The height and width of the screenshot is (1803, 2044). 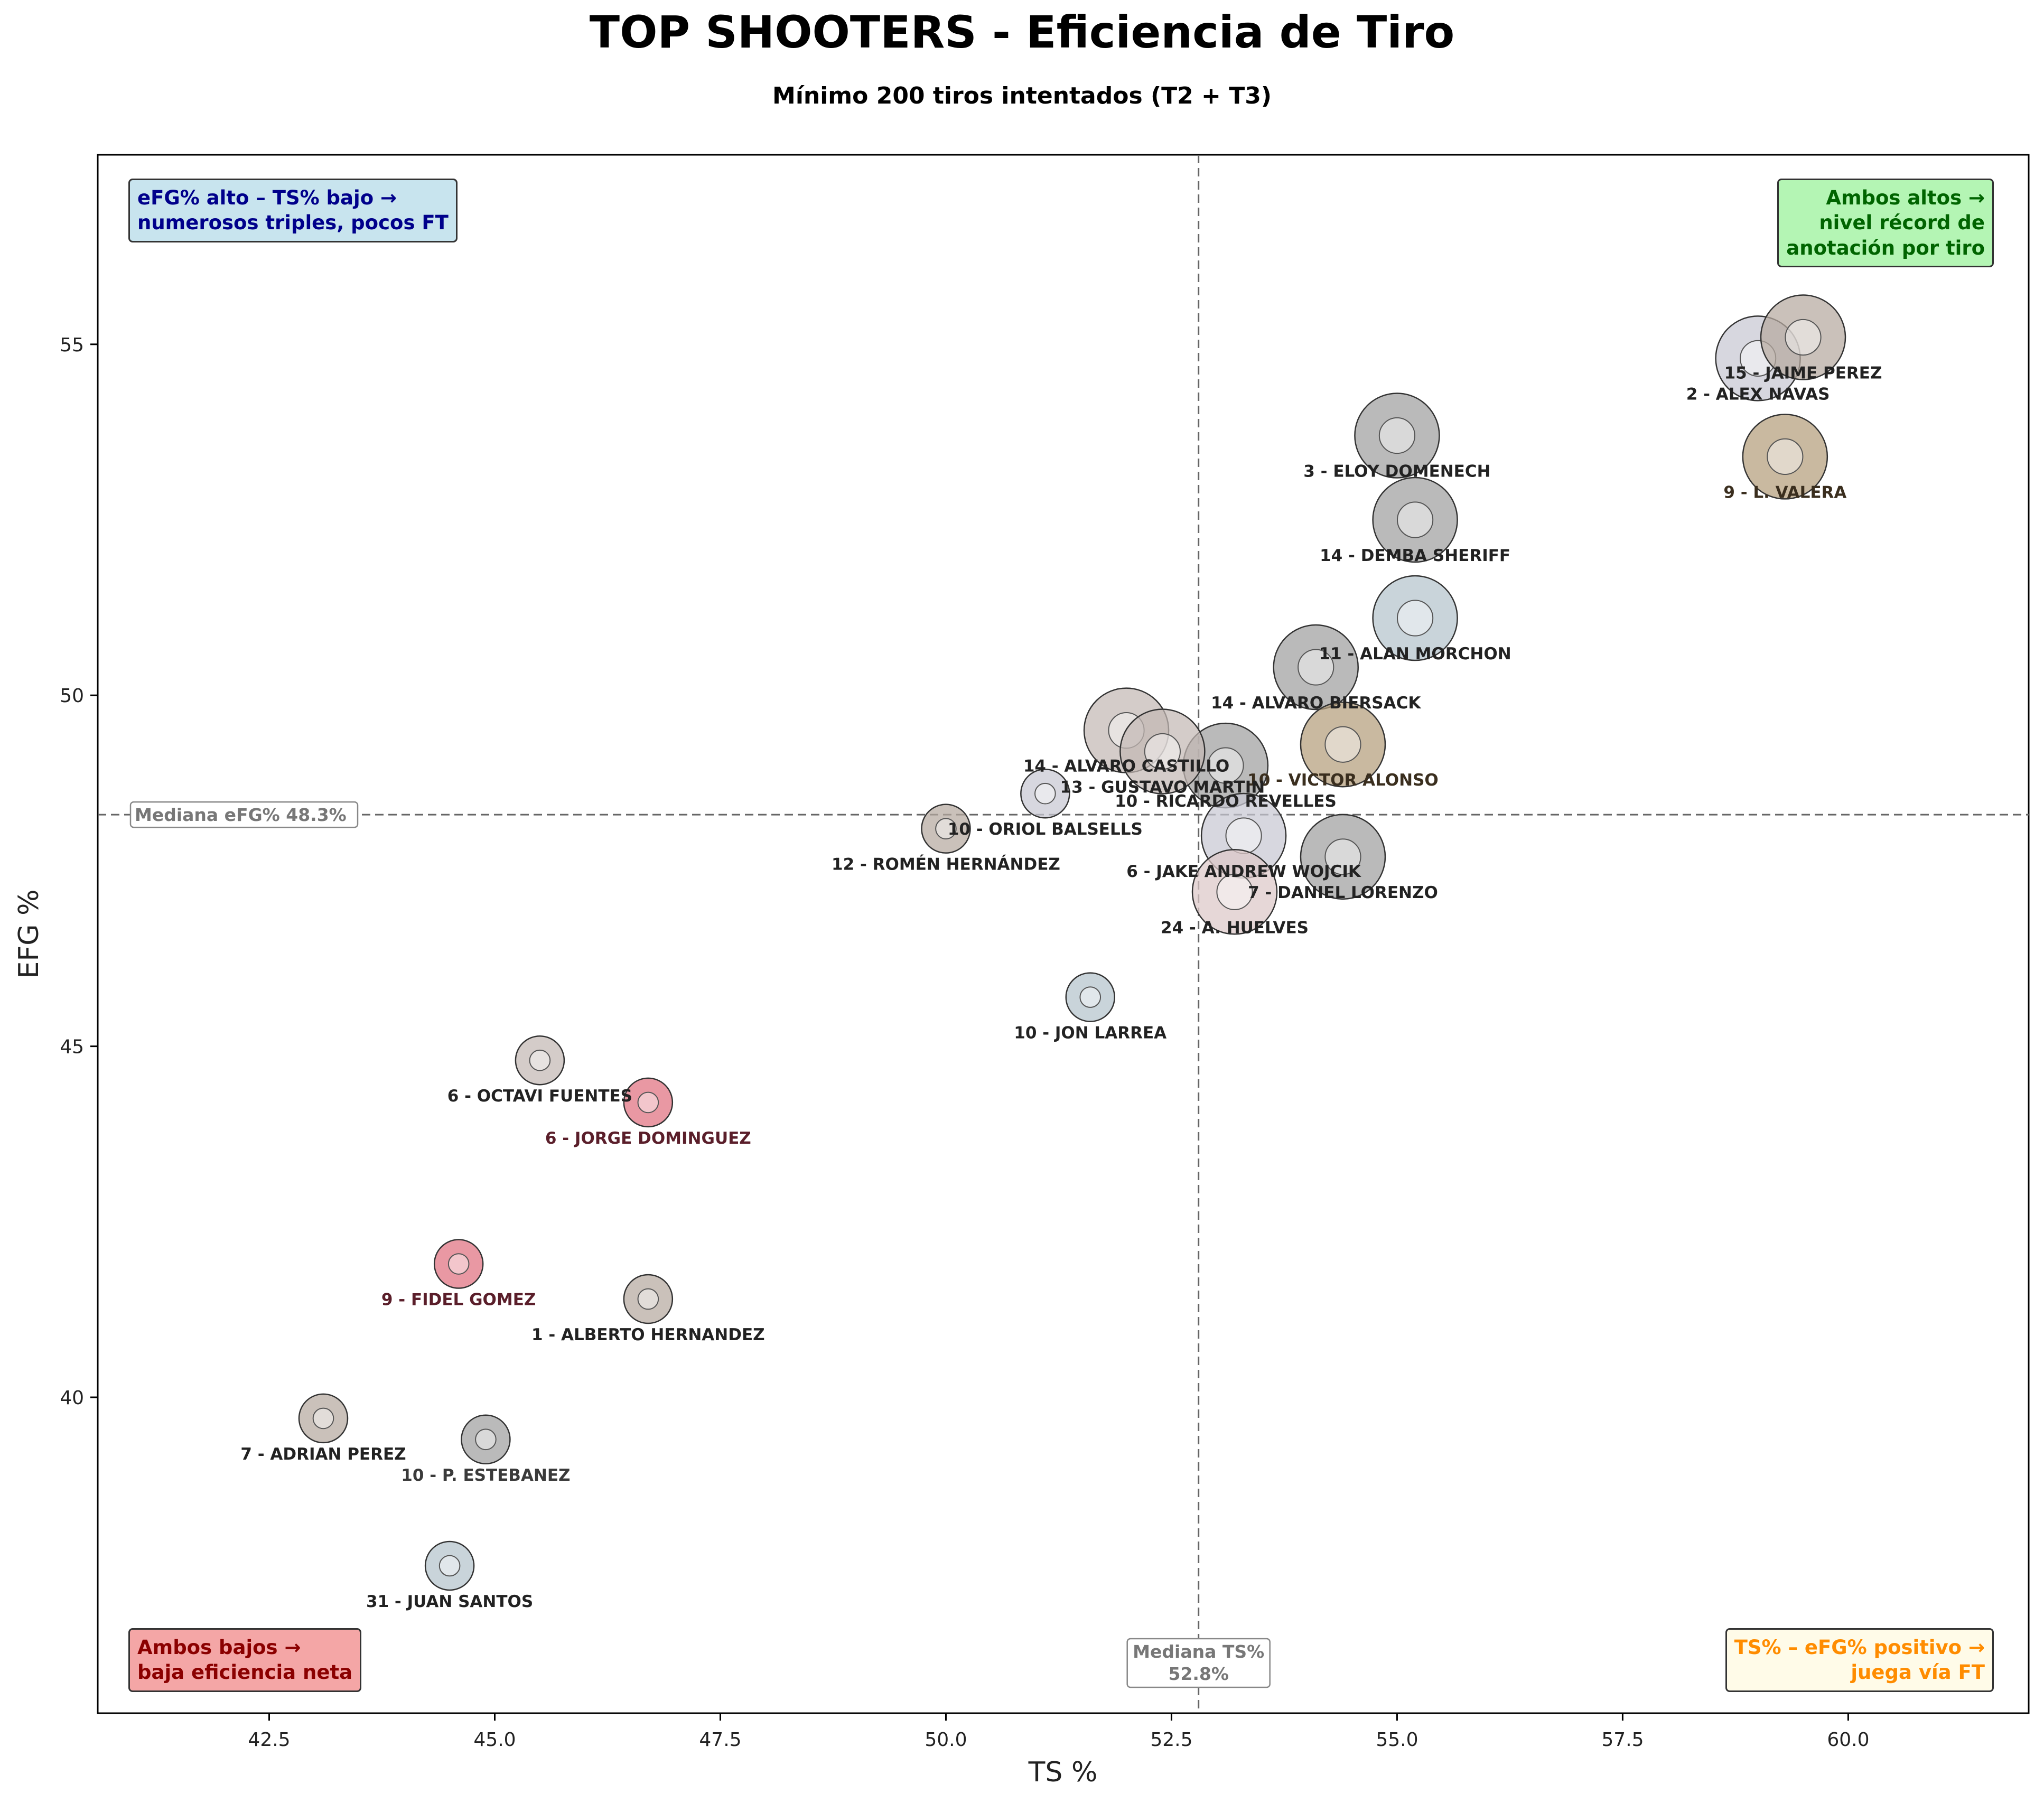 I want to click on point-label: 14 - ALVARO BIERSACK, so click(x=1316, y=704).